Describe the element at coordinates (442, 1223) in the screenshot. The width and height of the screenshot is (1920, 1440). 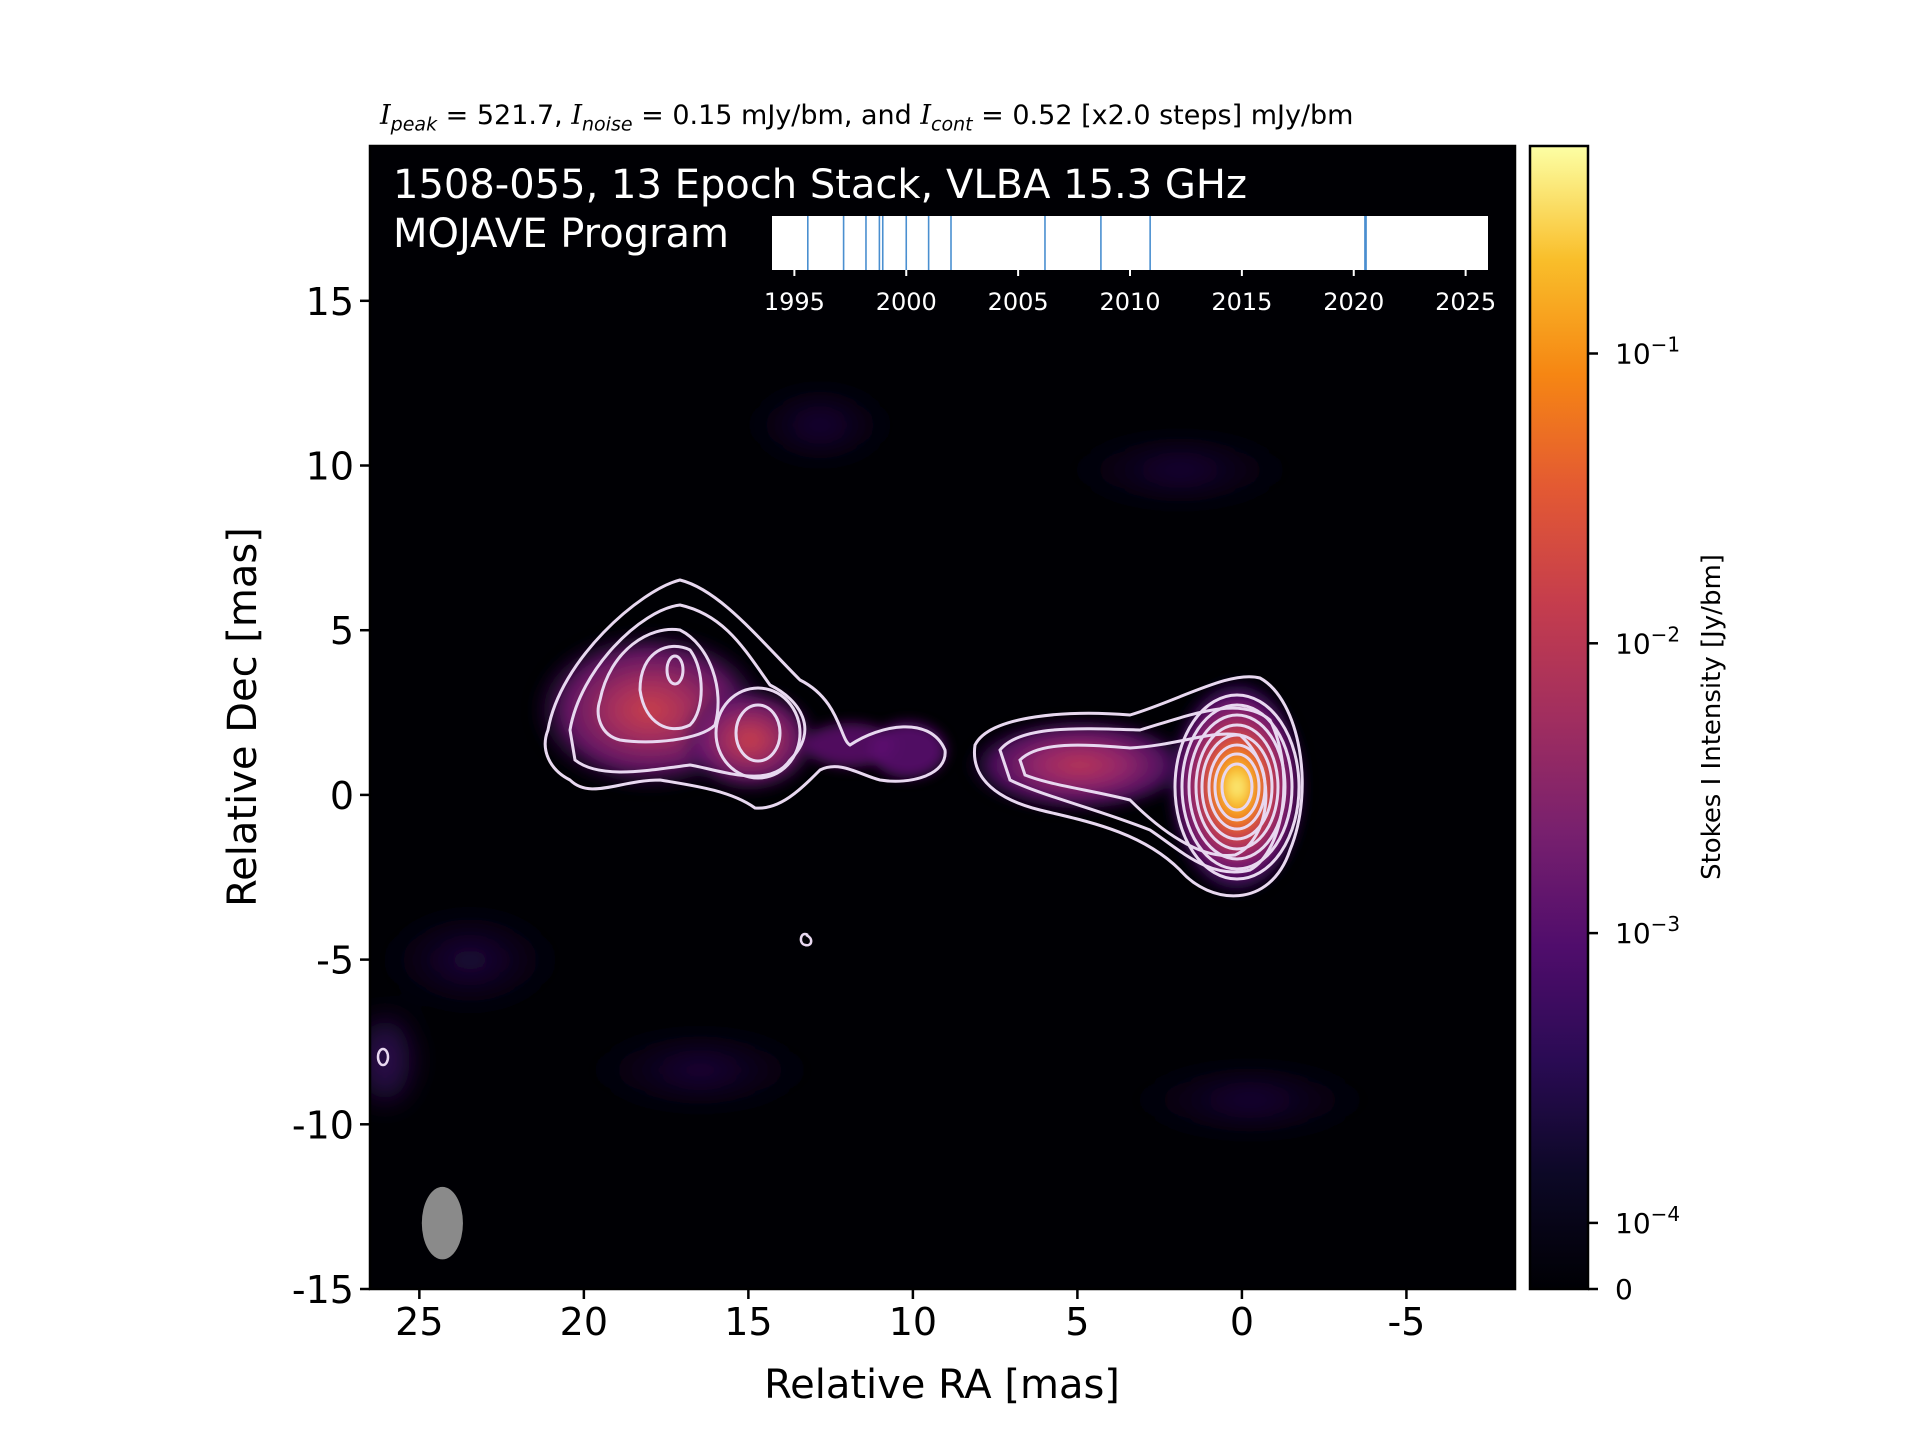
I see `beam-ellipse` at that location.